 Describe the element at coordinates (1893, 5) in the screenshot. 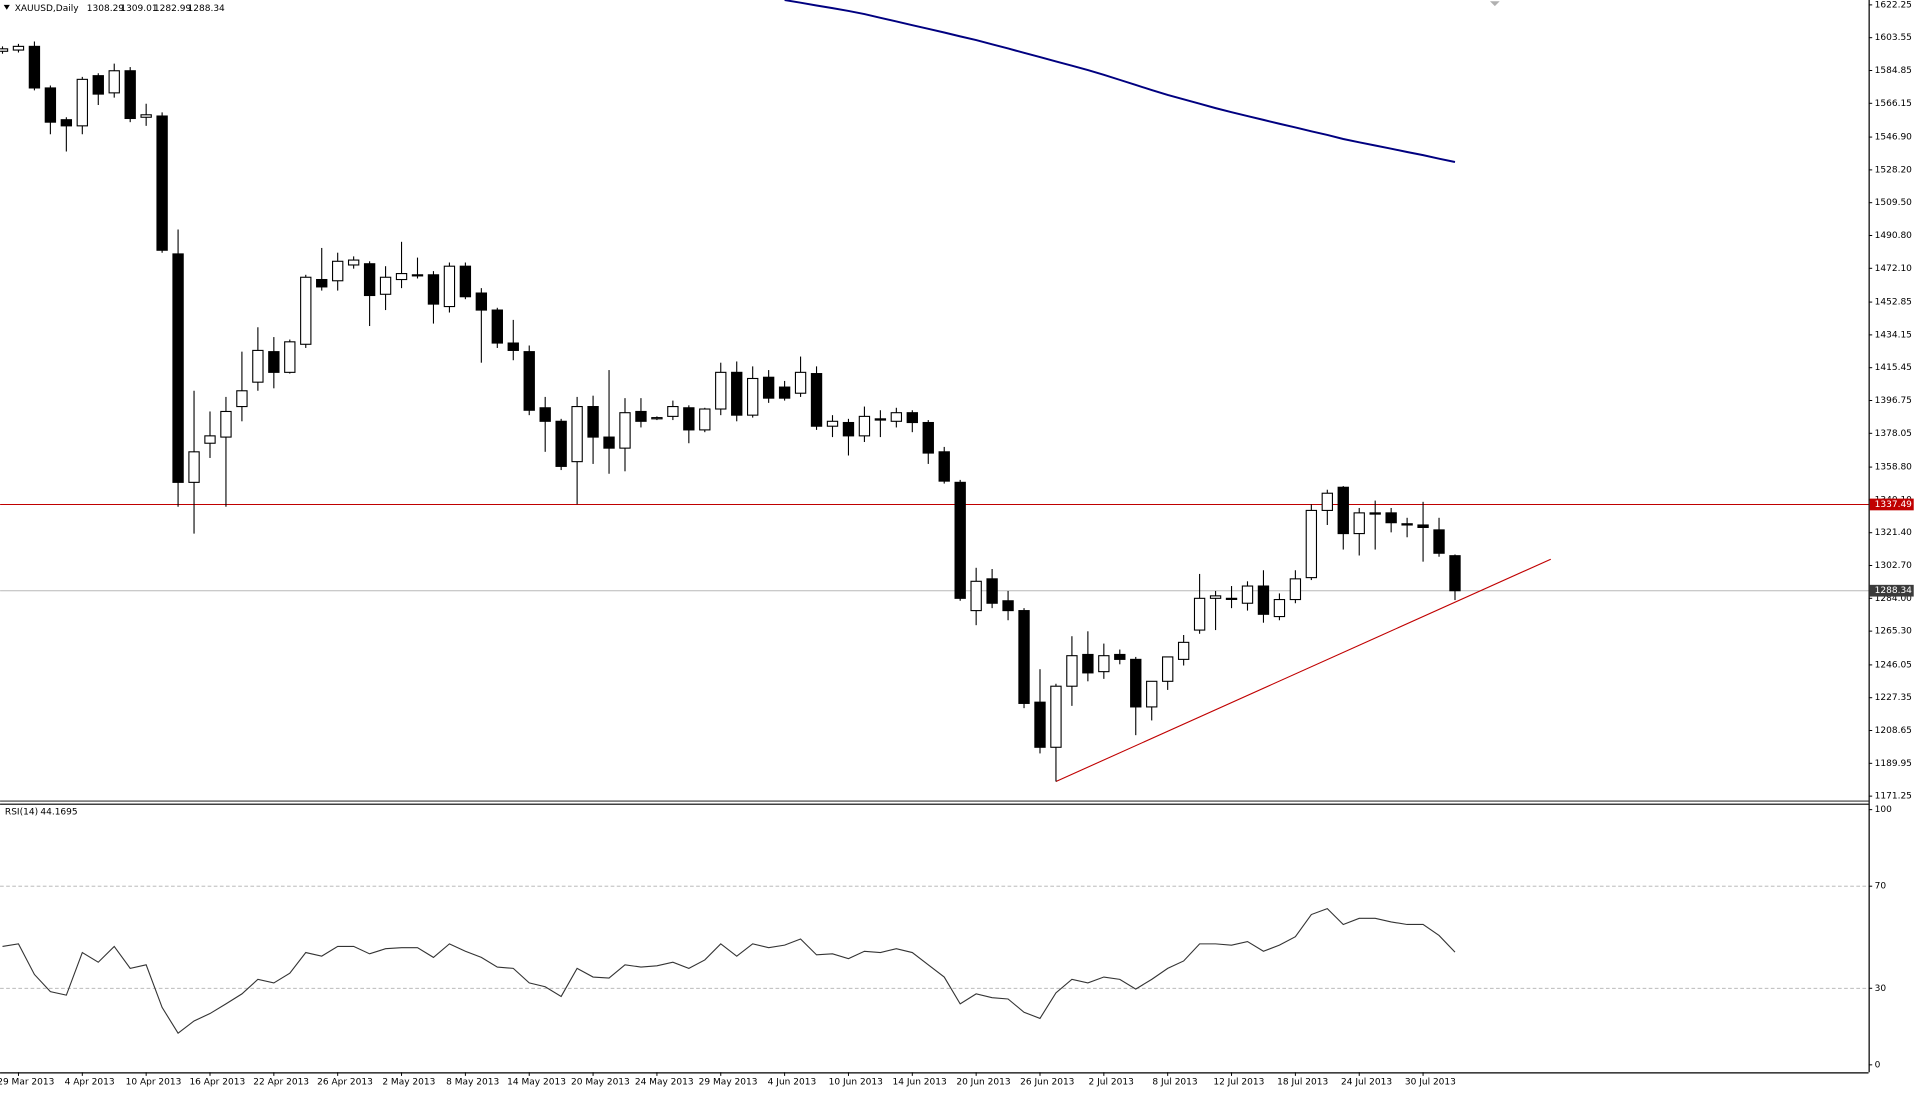

I see `y-tick-label: 1622.25` at that location.